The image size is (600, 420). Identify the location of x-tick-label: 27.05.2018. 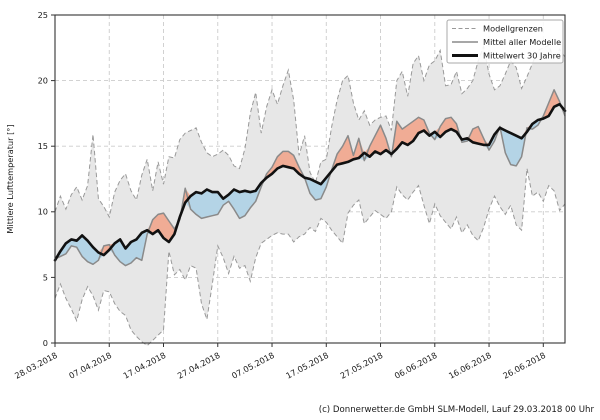
(361, 365).